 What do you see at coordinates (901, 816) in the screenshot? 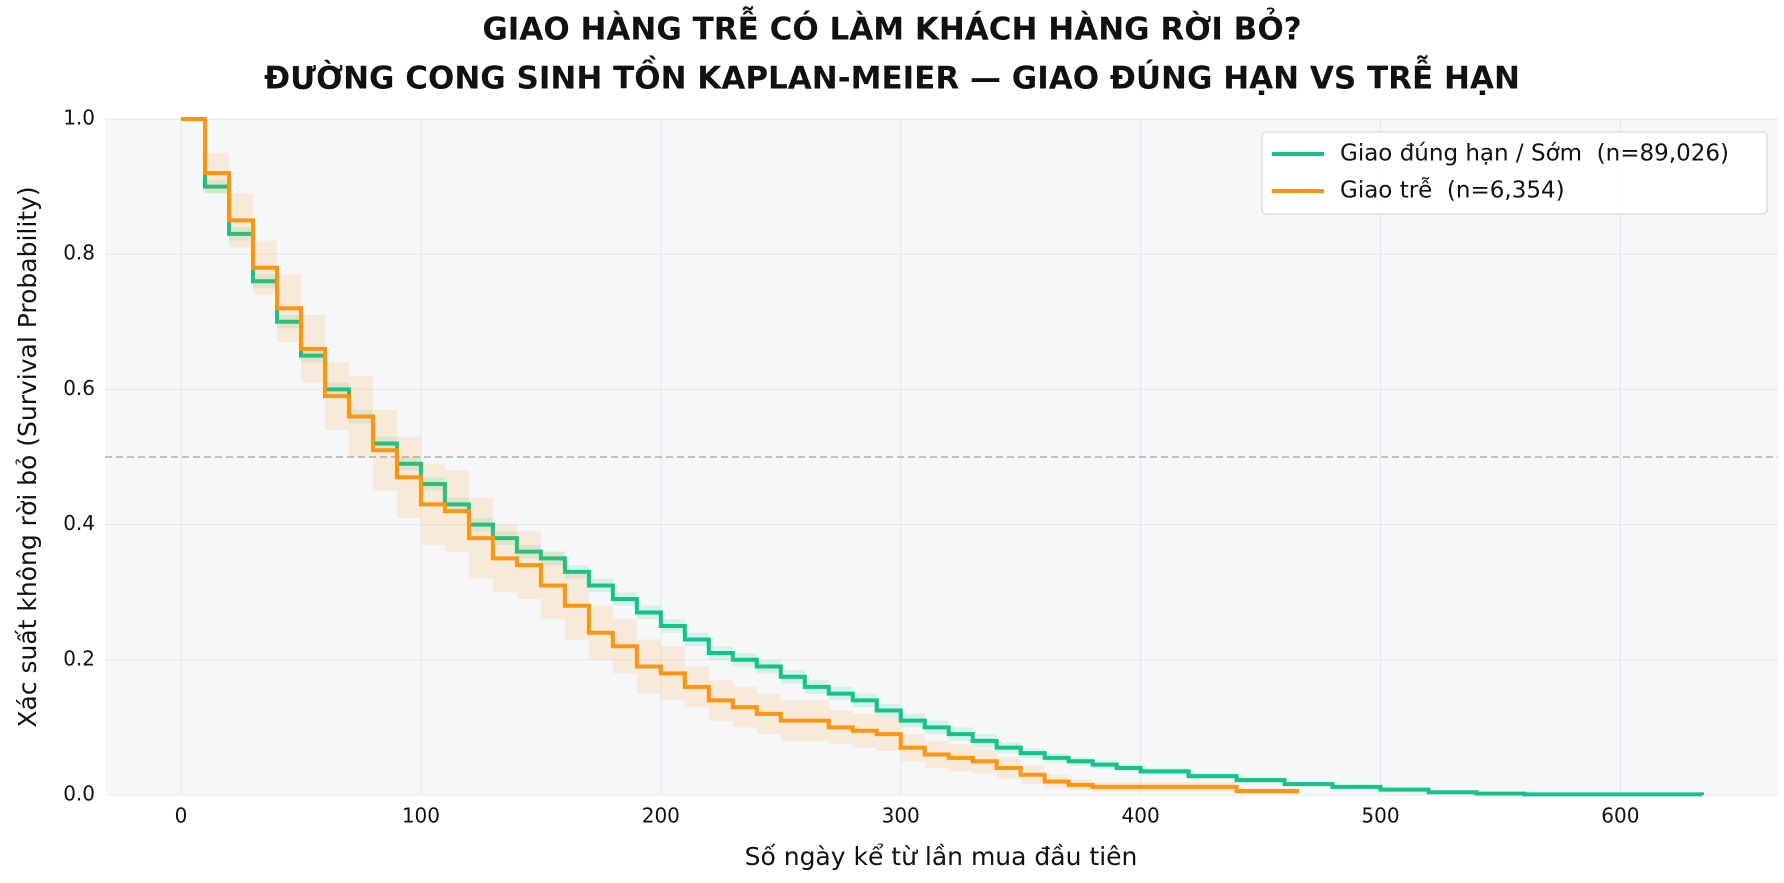
I see `x-tick-label: 300` at bounding box center [901, 816].